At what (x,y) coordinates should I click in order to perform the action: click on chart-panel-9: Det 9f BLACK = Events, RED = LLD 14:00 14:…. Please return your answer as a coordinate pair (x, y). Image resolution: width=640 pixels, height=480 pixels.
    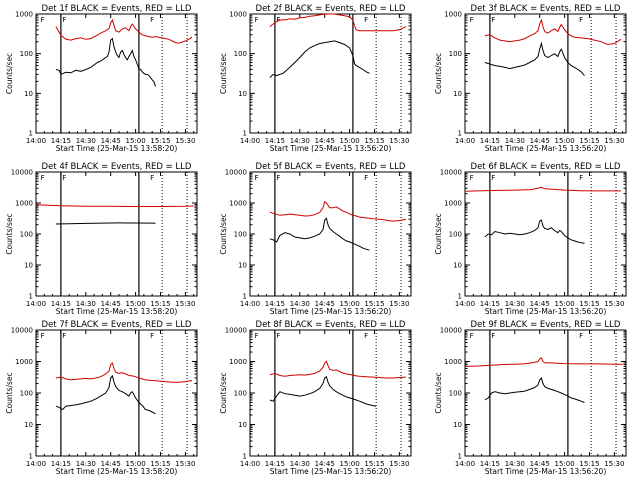
    Looking at the image, I should click on (530, 398).